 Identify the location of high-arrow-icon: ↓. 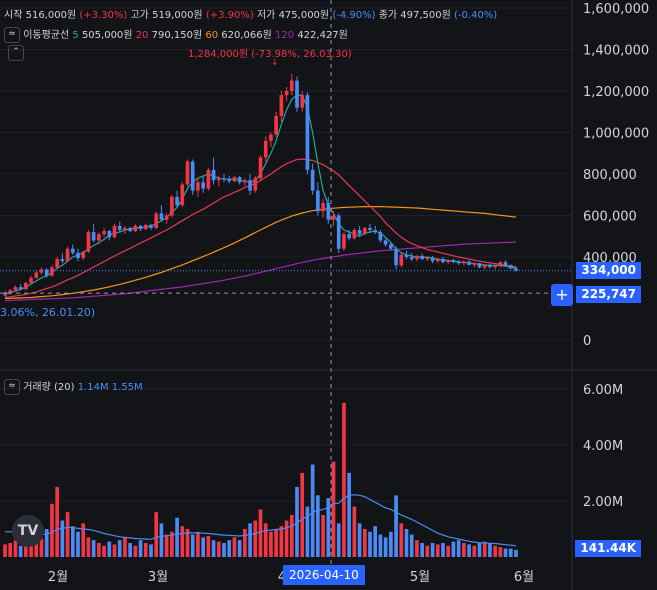
(275, 63).